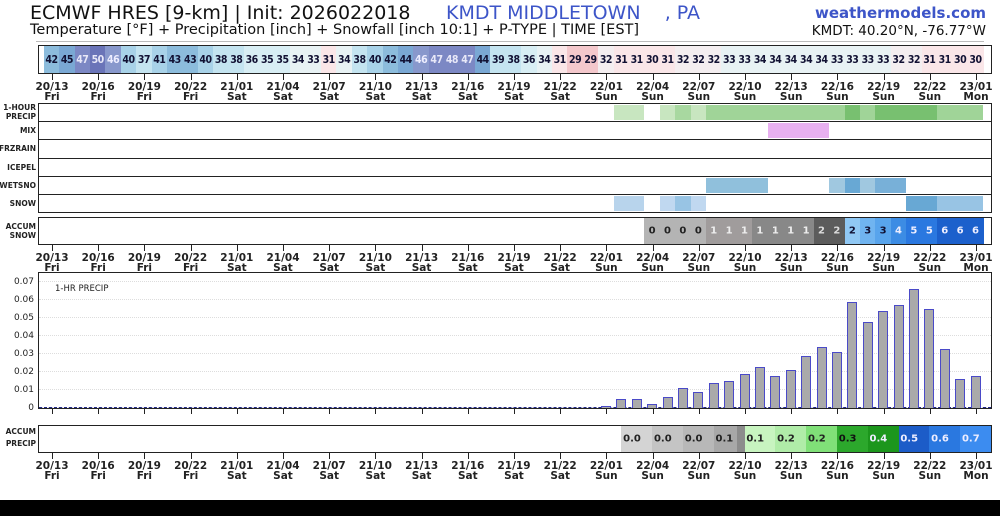  What do you see at coordinates (573, 13) in the screenshot?
I see `station-name: KMDT MIDDLETOWN , PA` at bounding box center [573, 13].